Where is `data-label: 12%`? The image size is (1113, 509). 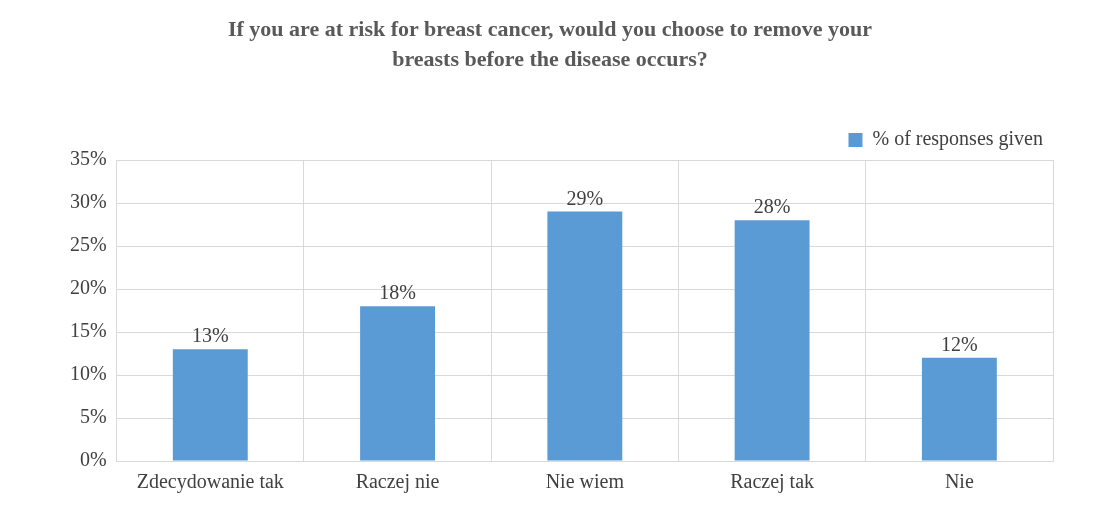 data-label: 12% is located at coordinates (959, 344).